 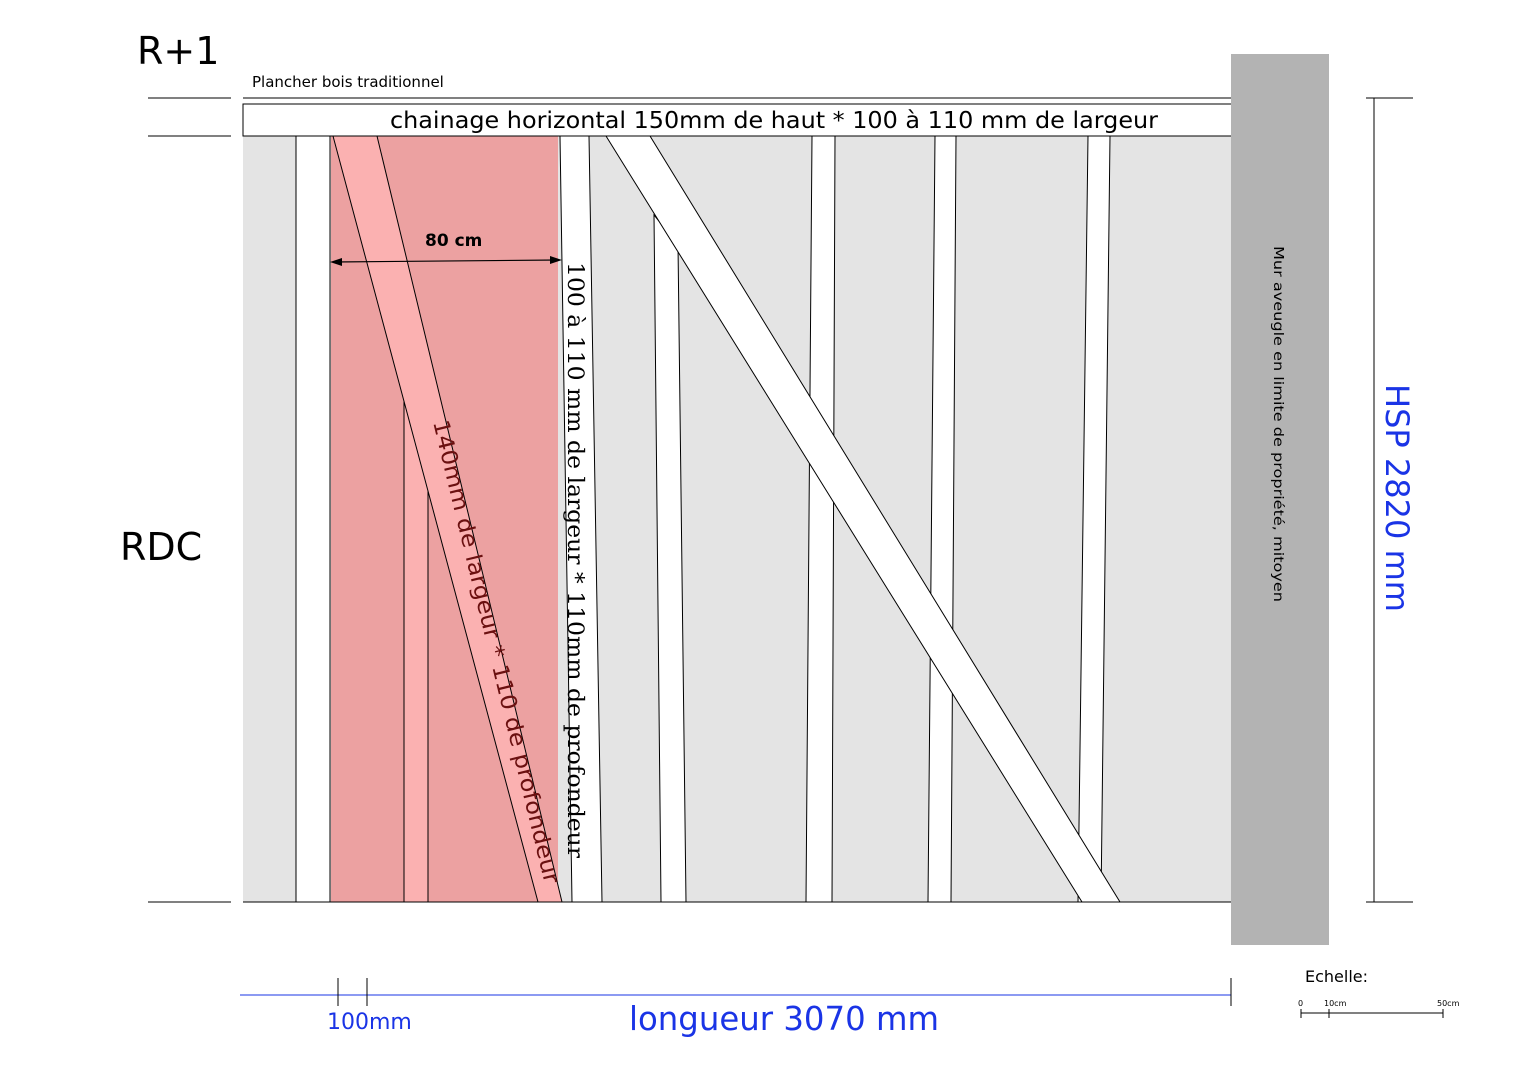 I want to click on party-wall, so click(x=1280, y=499).